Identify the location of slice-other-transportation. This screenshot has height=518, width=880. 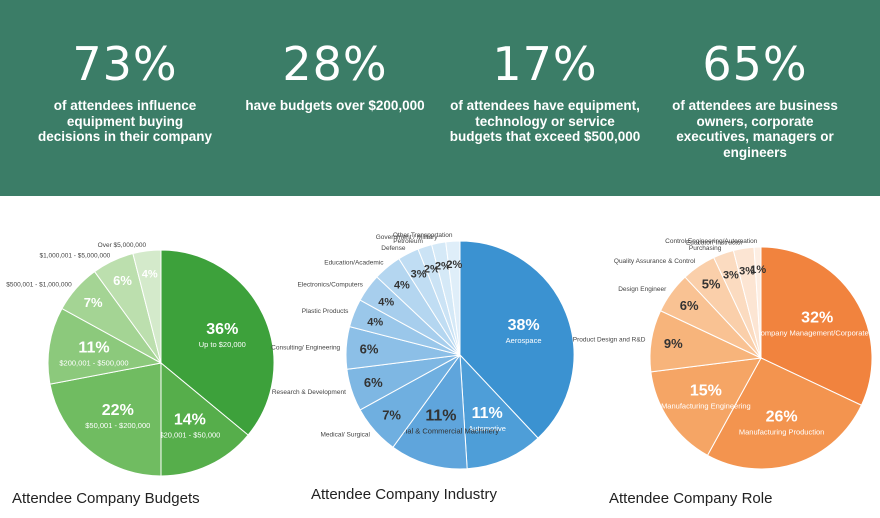
(453, 298).